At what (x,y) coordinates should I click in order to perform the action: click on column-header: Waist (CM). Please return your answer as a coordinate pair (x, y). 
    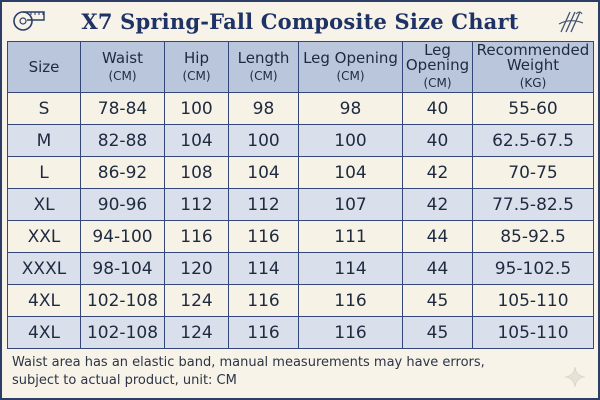
    Looking at the image, I should click on (122, 67).